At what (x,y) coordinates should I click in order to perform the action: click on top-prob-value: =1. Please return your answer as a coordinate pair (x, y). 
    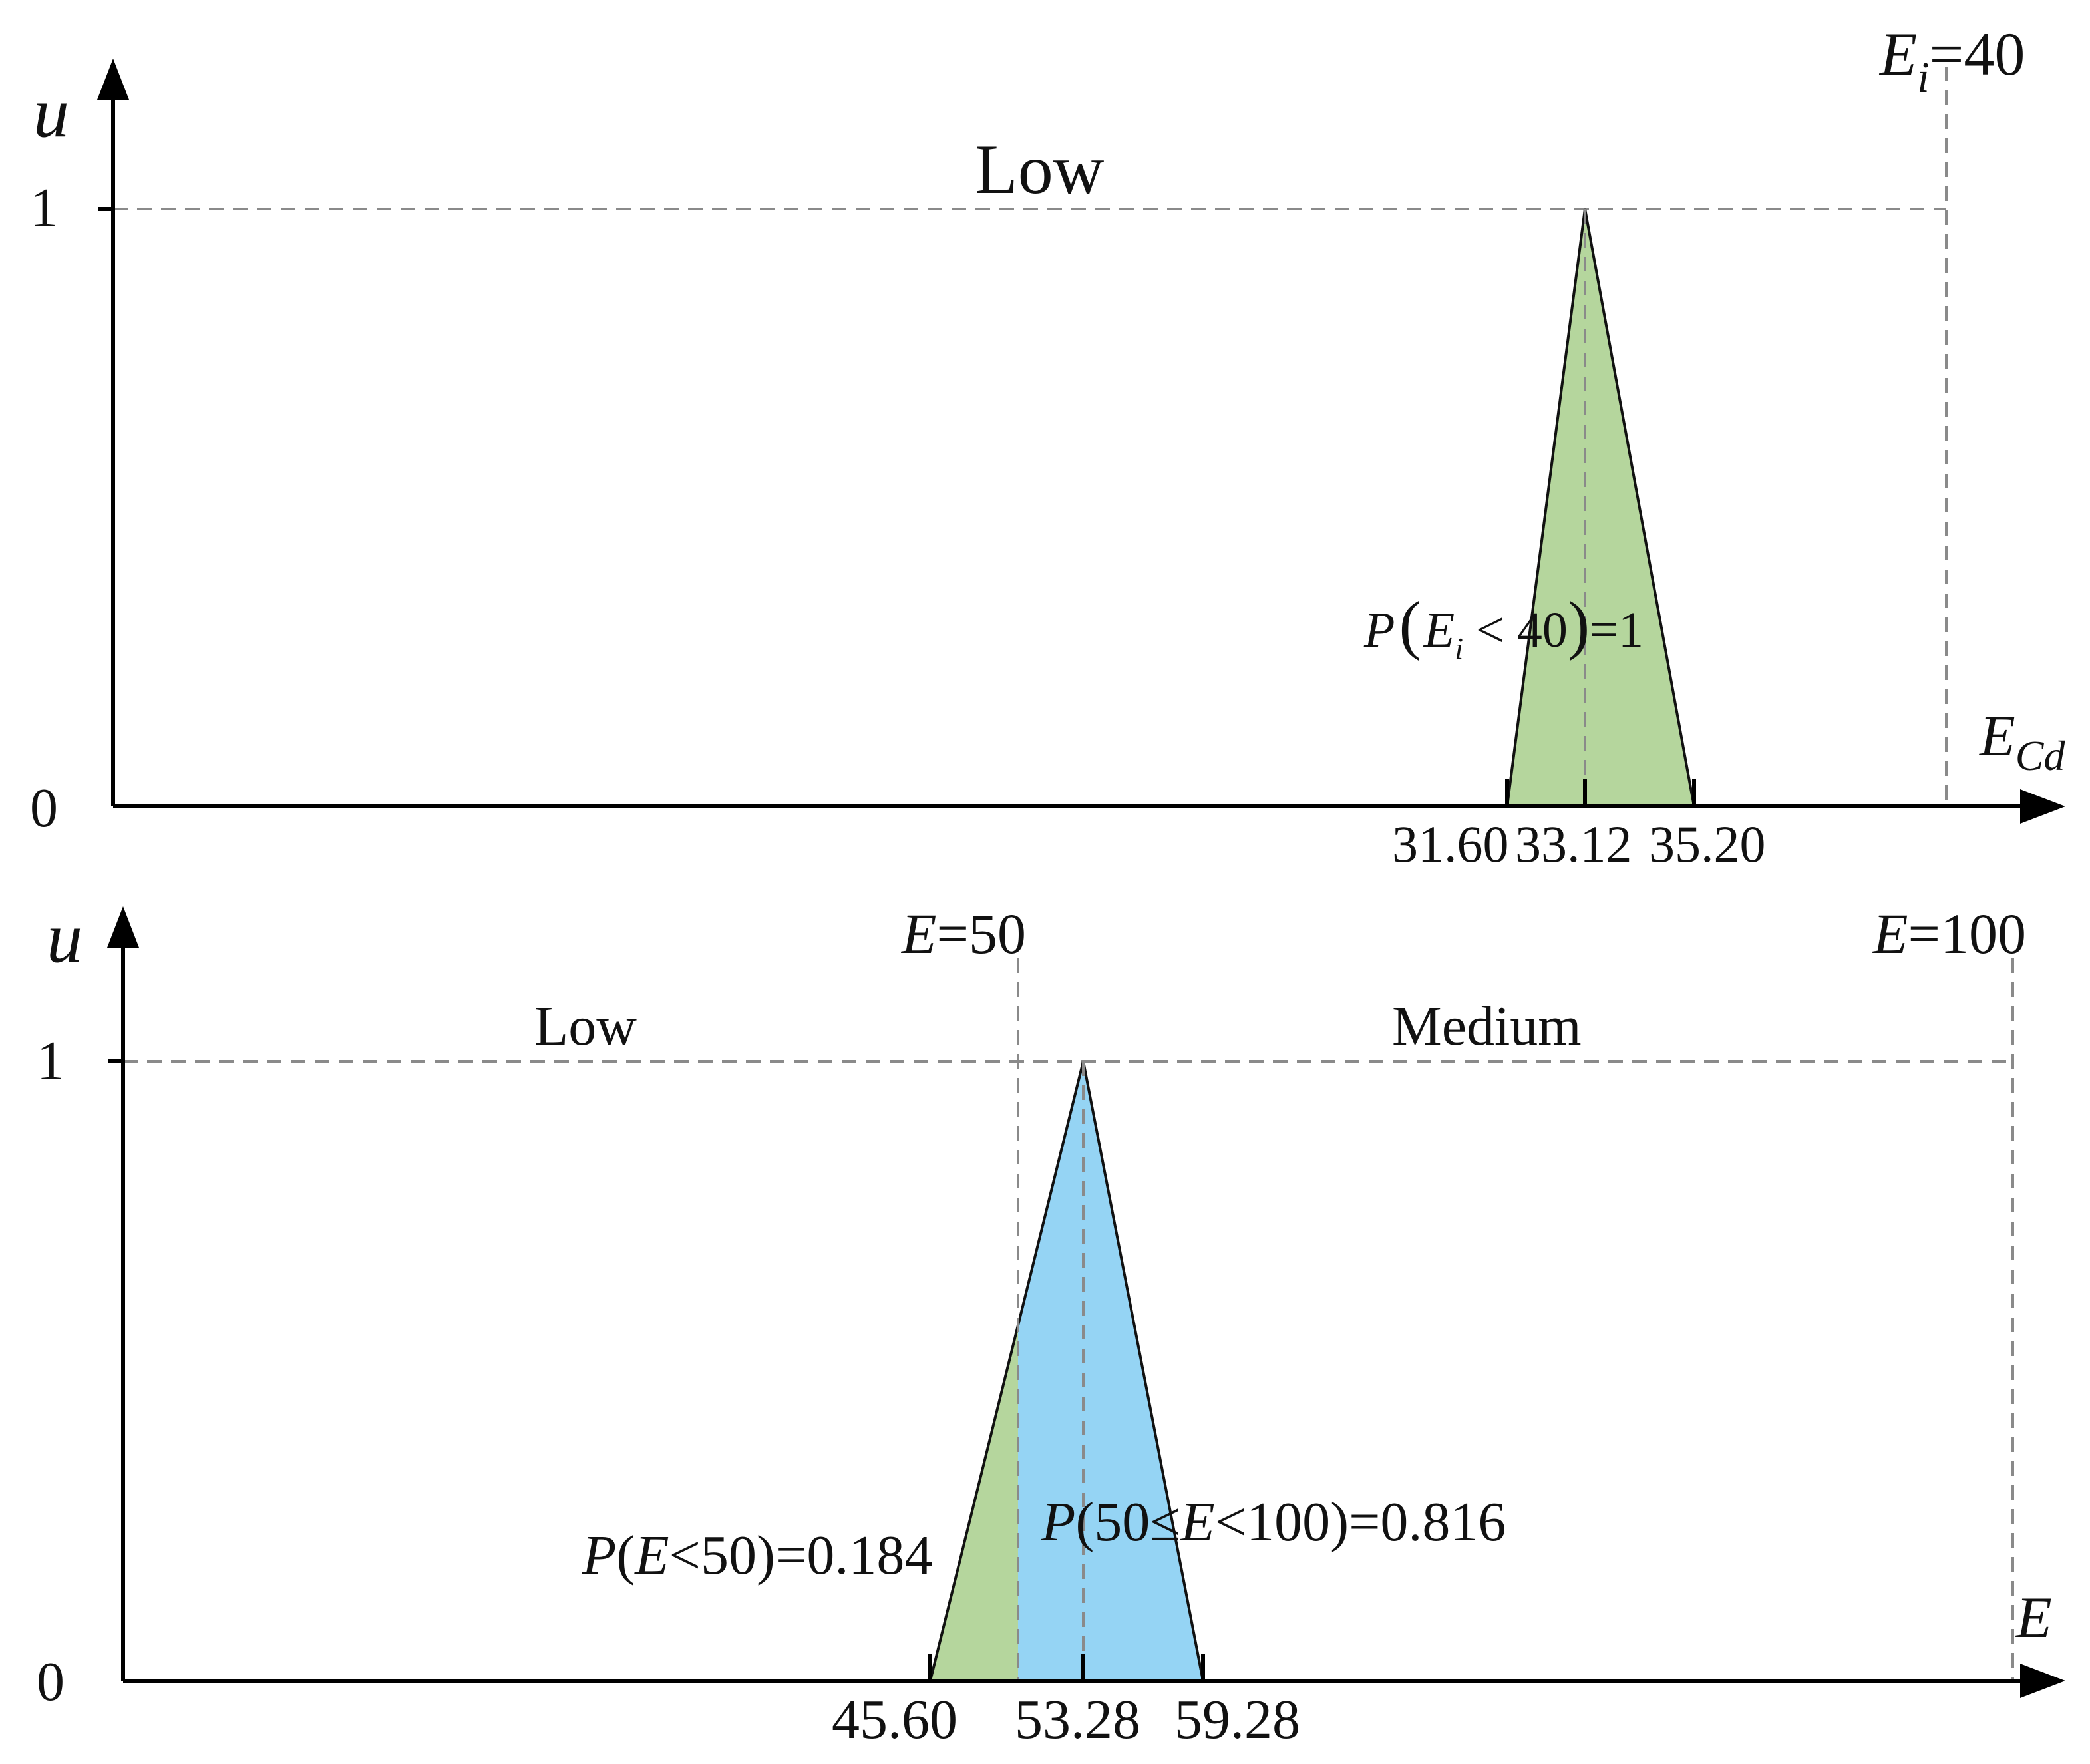
    Looking at the image, I should click on (1617, 630).